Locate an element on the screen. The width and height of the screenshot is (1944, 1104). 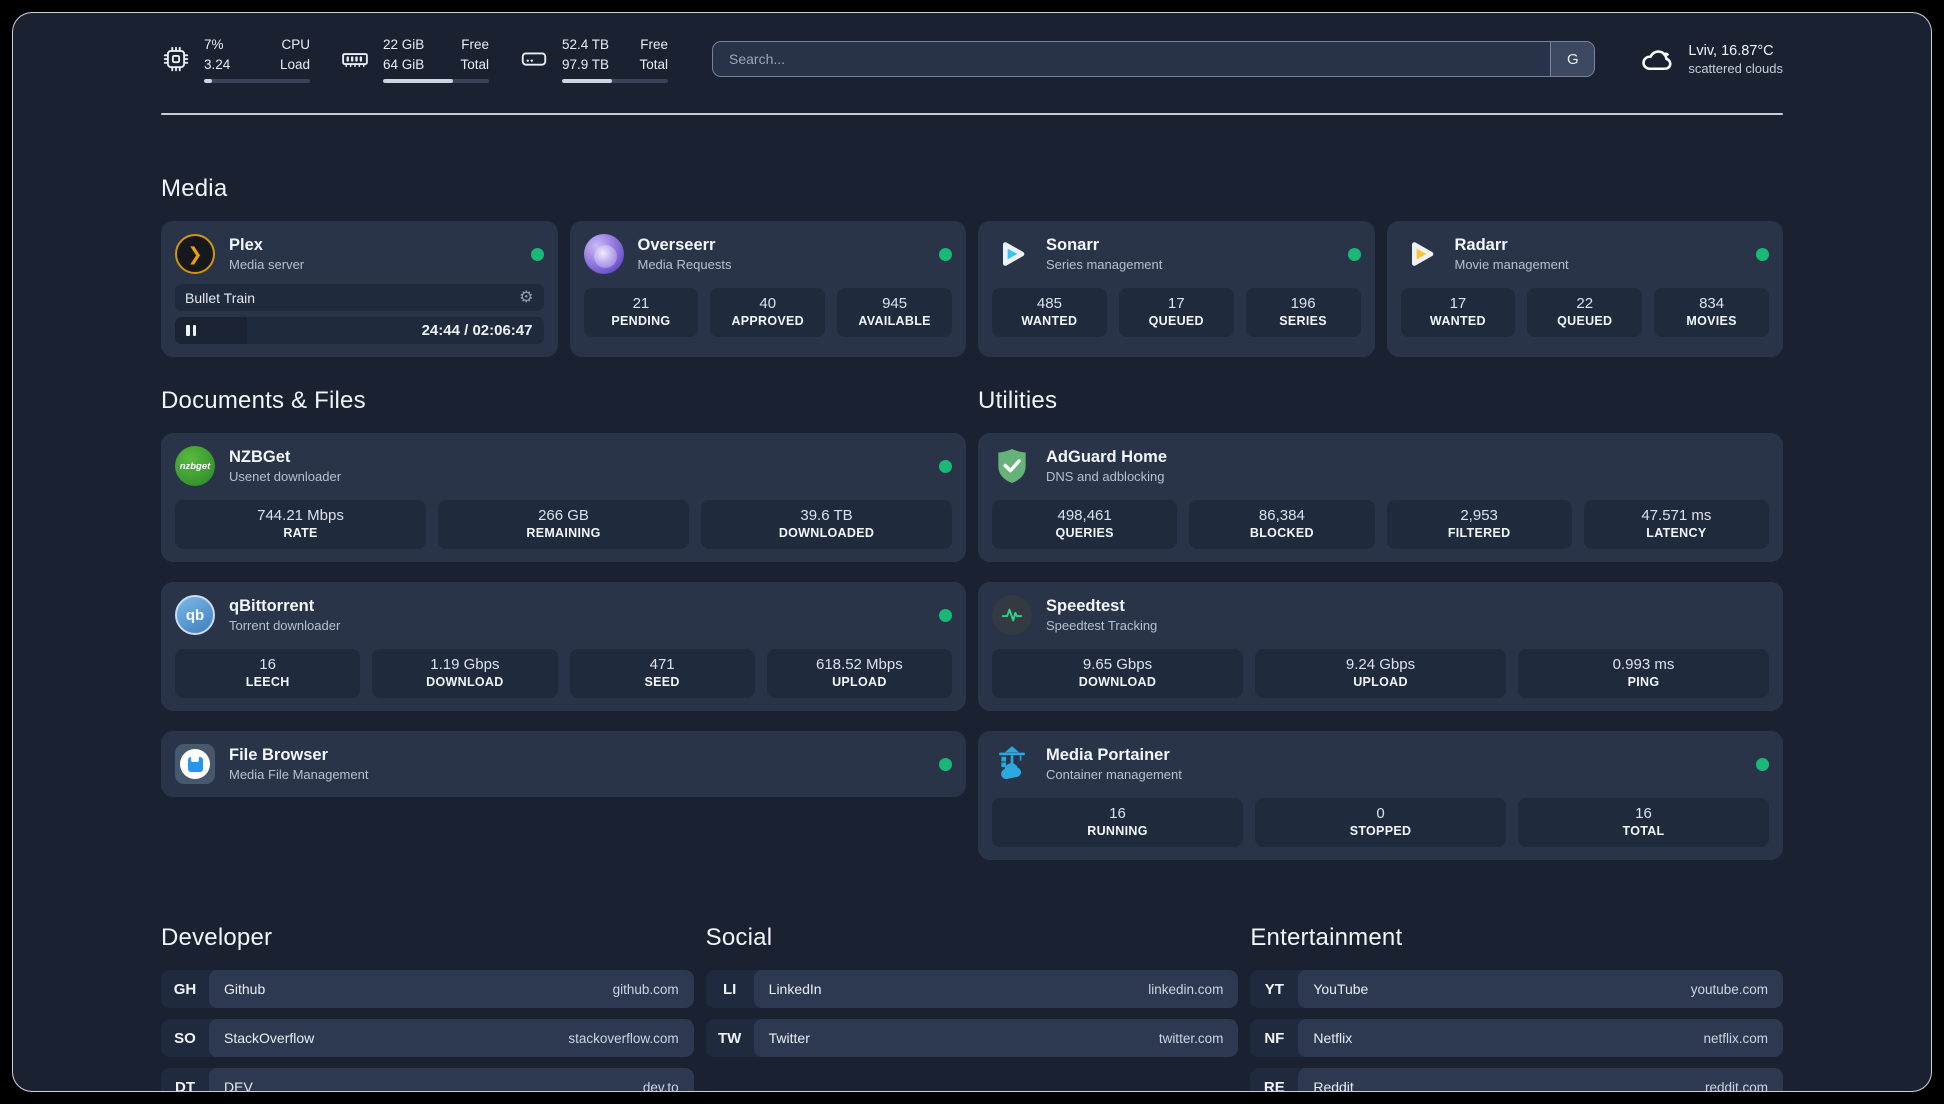
app-name: NZBGet is located at coordinates (260, 457).